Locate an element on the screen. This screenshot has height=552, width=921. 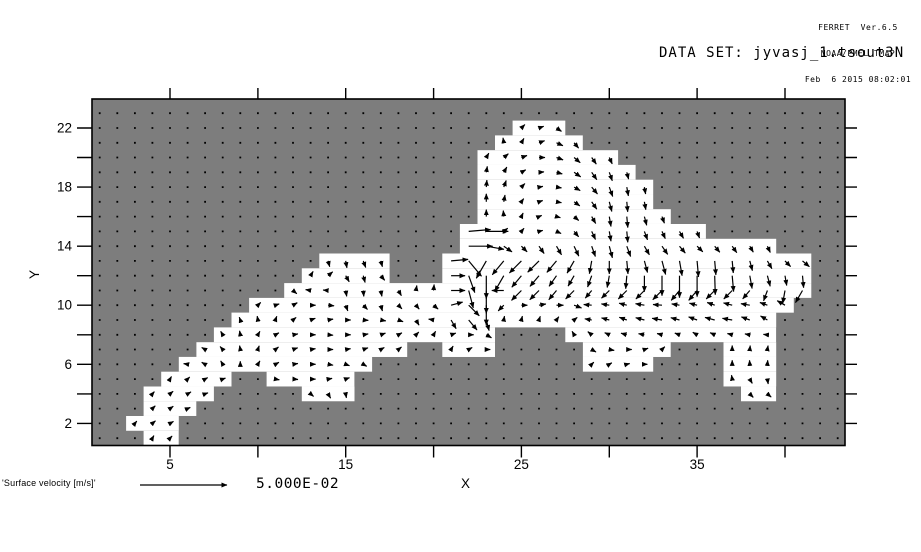
y-tick-label: 6 is located at coordinates (68, 364).